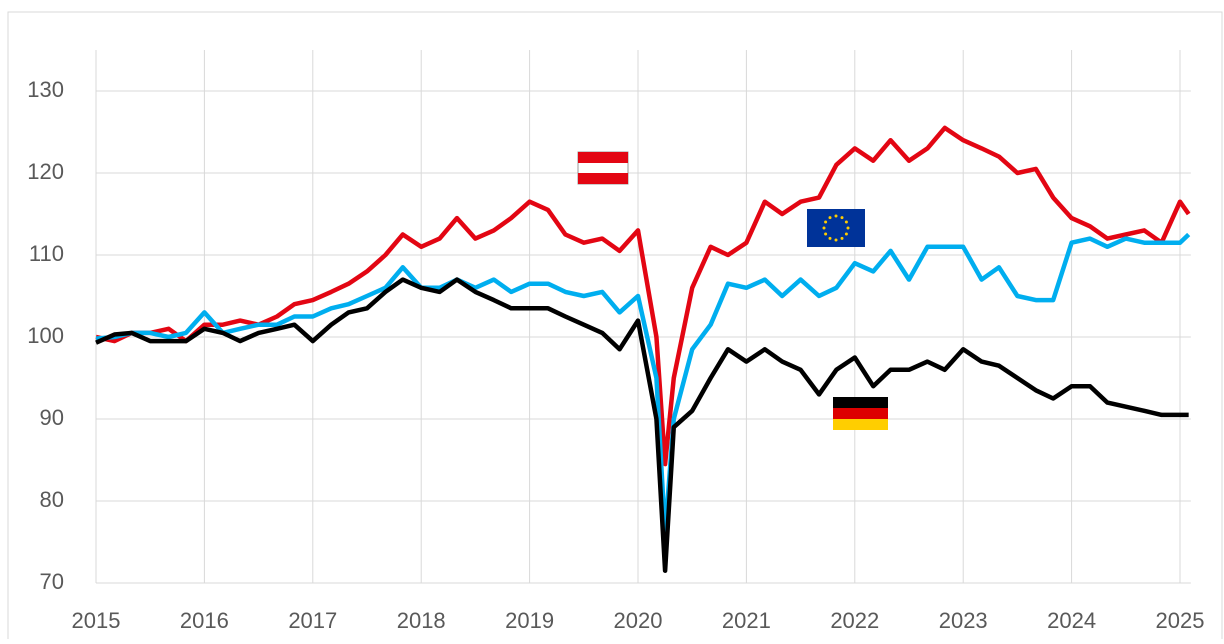 The width and height of the screenshot is (1224, 644). What do you see at coordinates (45, 335) in the screenshot?
I see `y-tick-label: 100` at bounding box center [45, 335].